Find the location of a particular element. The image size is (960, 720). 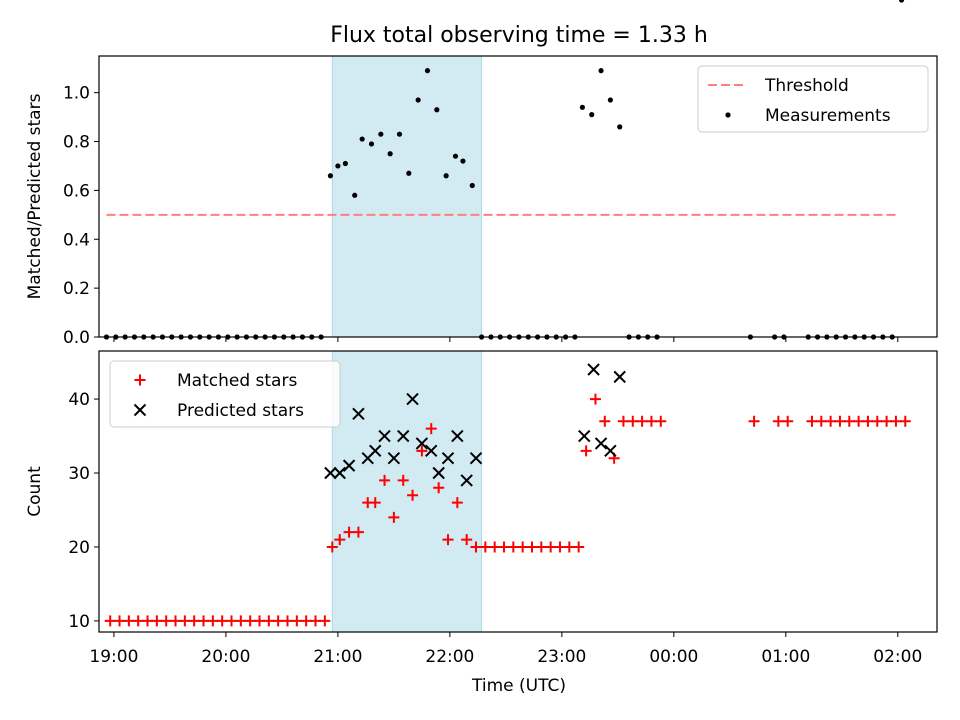

y-tick-label: 0.6 is located at coordinates (76, 191).